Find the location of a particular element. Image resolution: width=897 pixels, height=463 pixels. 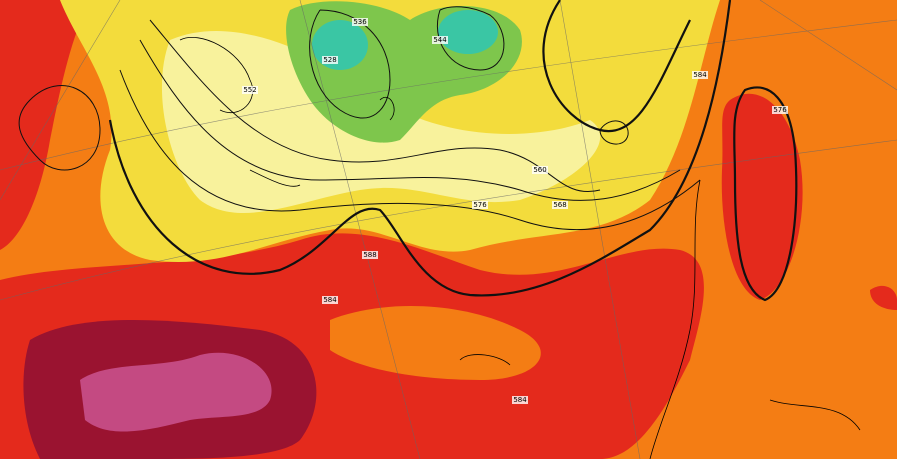

contour-label: 588 is located at coordinates (369, 255).